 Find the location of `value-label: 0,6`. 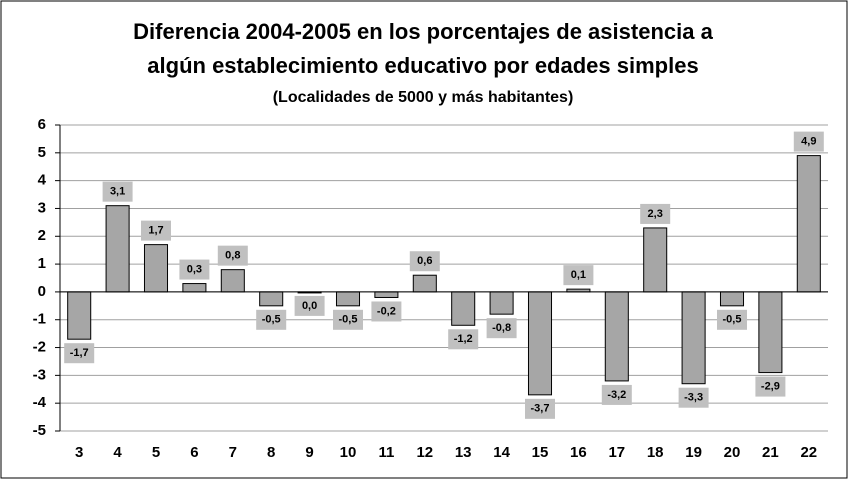

value-label: 0,6 is located at coordinates (424, 261).